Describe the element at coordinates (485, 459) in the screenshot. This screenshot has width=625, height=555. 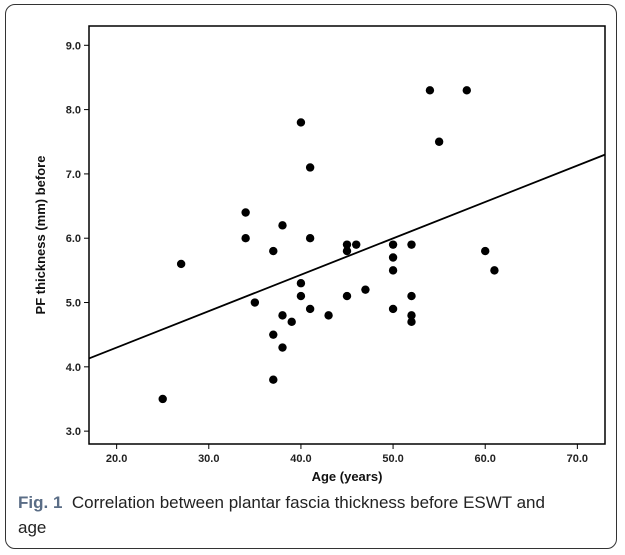
I see `x-tick-label: 60.0` at that location.